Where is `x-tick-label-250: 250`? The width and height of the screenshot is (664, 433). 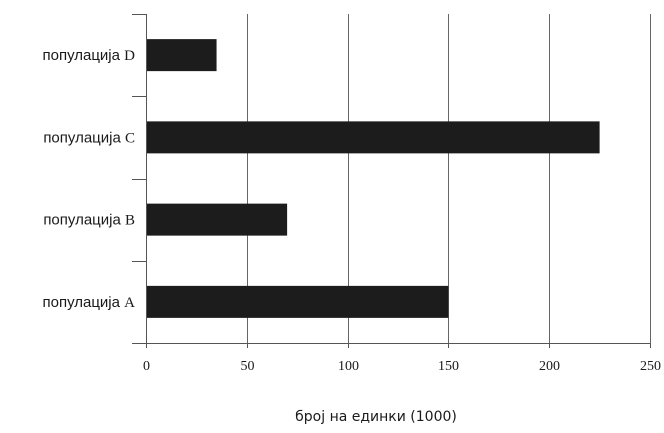 x-tick-label-250: 250 is located at coordinates (650, 366).